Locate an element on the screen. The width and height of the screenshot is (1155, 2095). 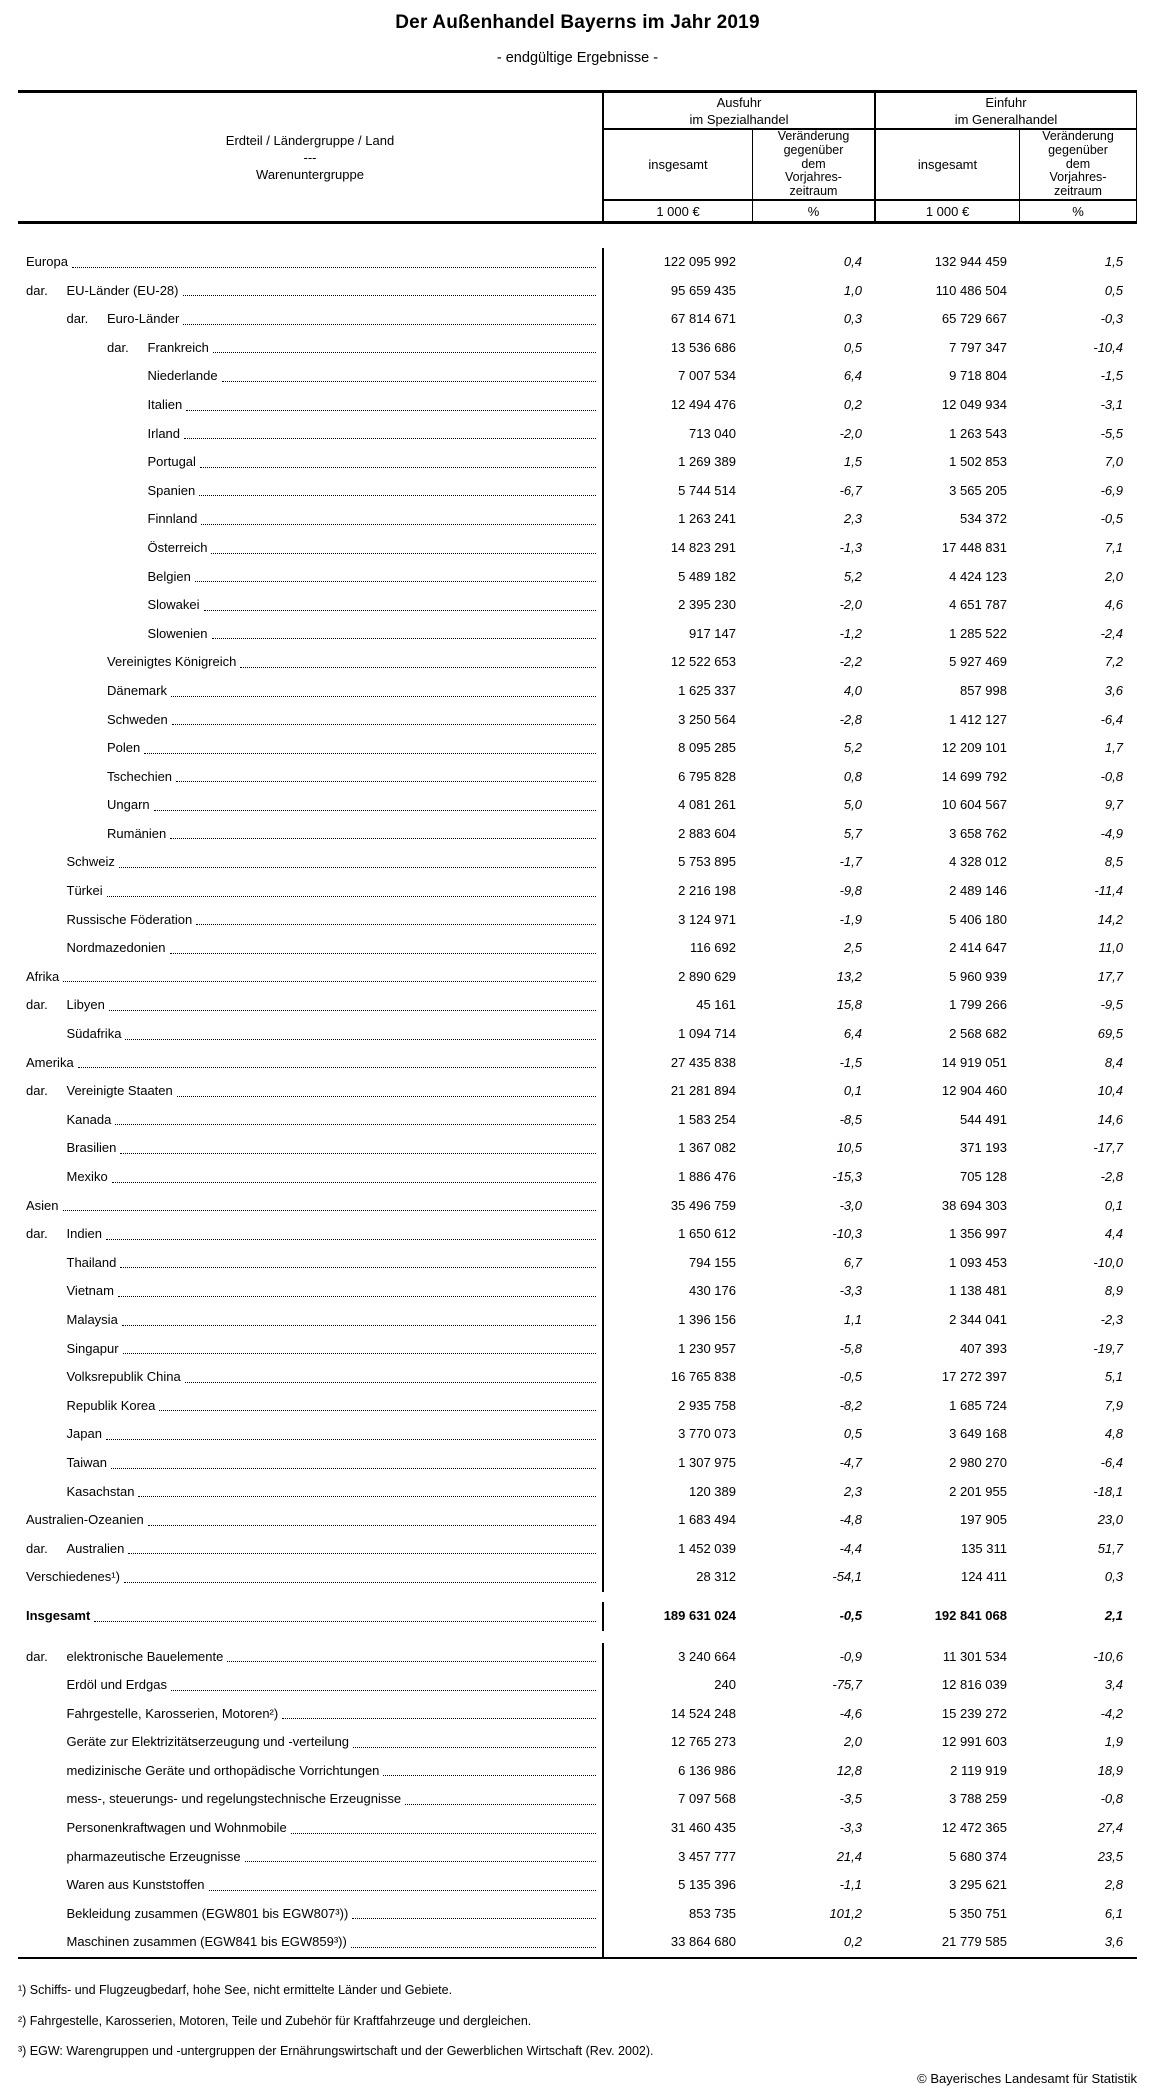
import-change-value: -2,3 is located at coordinates (1111, 1319).